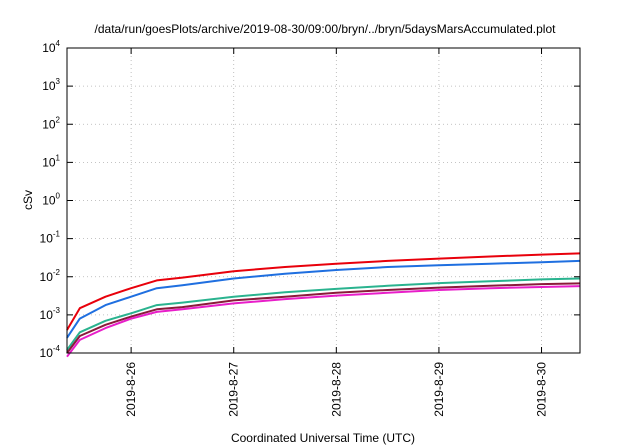 Image resolution: width=640 pixels, height=448 pixels. Describe the element at coordinates (50, 238) in the screenshot. I see `y-tick-label: 10⁻¹` at that location.